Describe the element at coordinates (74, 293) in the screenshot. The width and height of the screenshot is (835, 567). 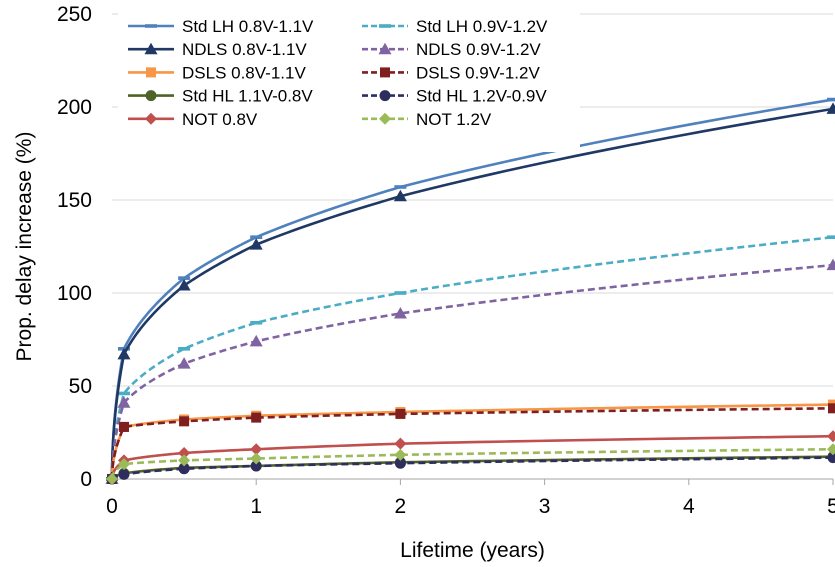
I see `y-tick-label: 100` at that location.